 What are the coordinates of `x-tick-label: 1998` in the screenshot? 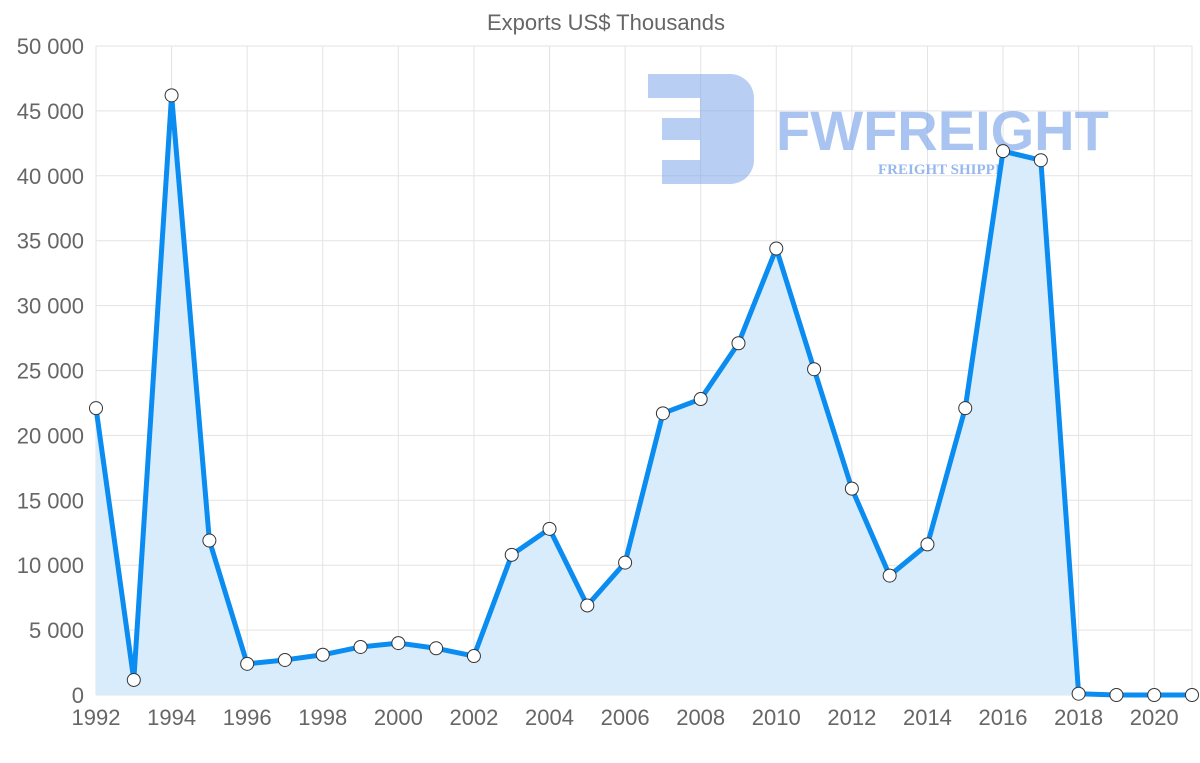 It's located at (322, 717).